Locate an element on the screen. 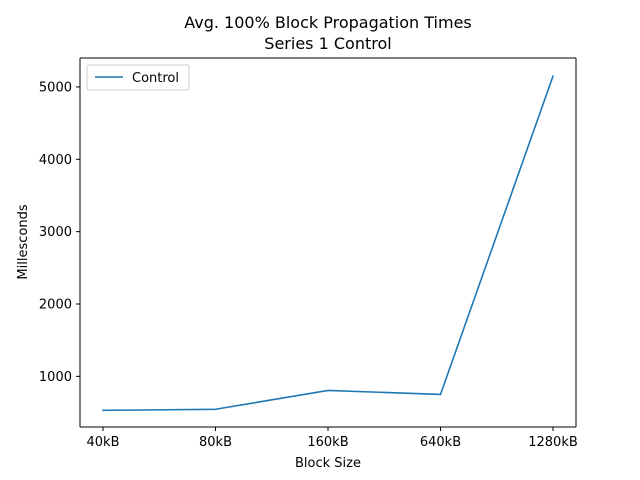 The width and height of the screenshot is (640, 480). chart-subtitle: Series 1 Control is located at coordinates (327, 43).